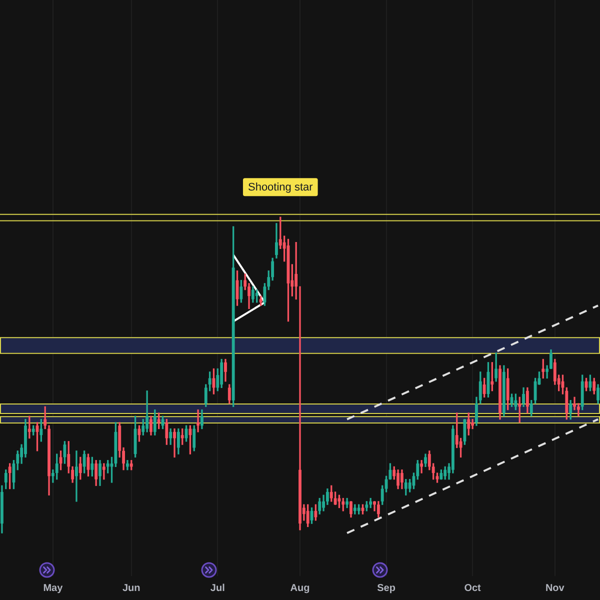 This screenshot has height=600, width=600. Describe the element at coordinates (473, 588) in the screenshot. I see `x-tick-label: Oct` at that location.